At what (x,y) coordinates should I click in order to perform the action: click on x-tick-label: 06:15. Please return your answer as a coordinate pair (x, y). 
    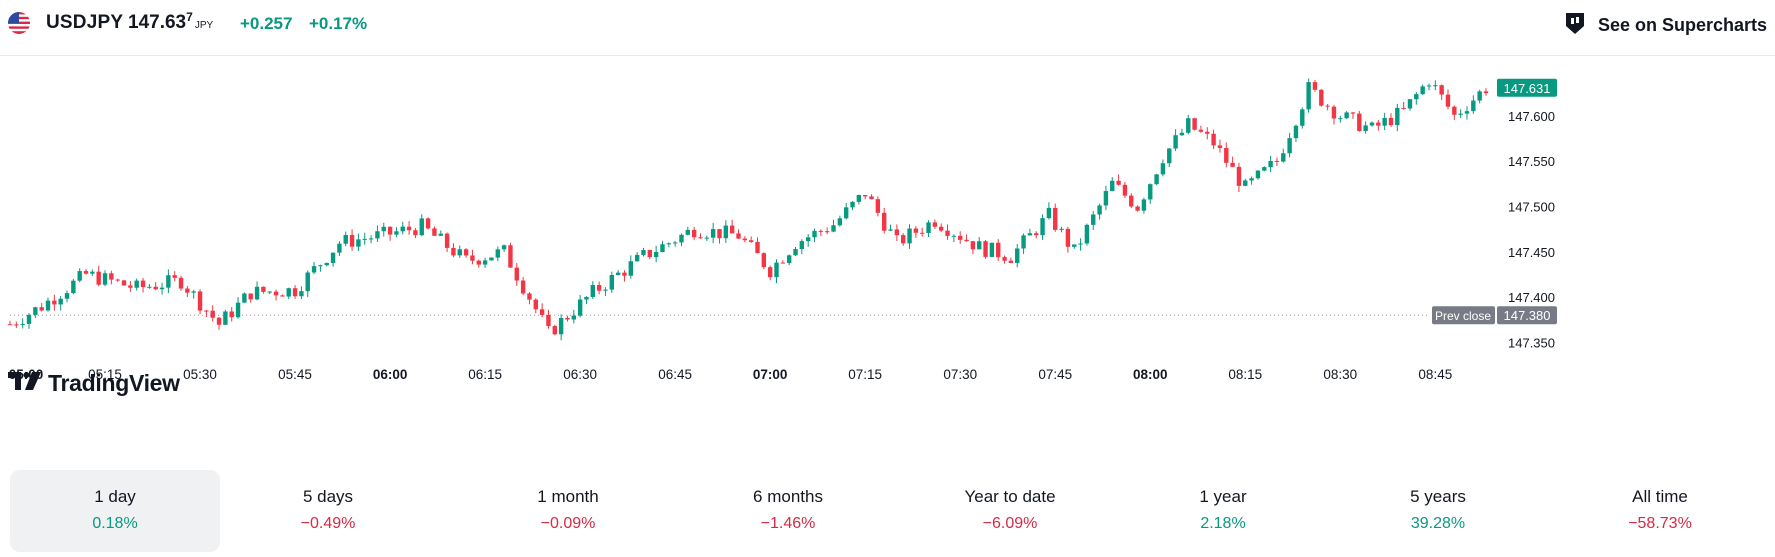
    Looking at the image, I should click on (485, 374).